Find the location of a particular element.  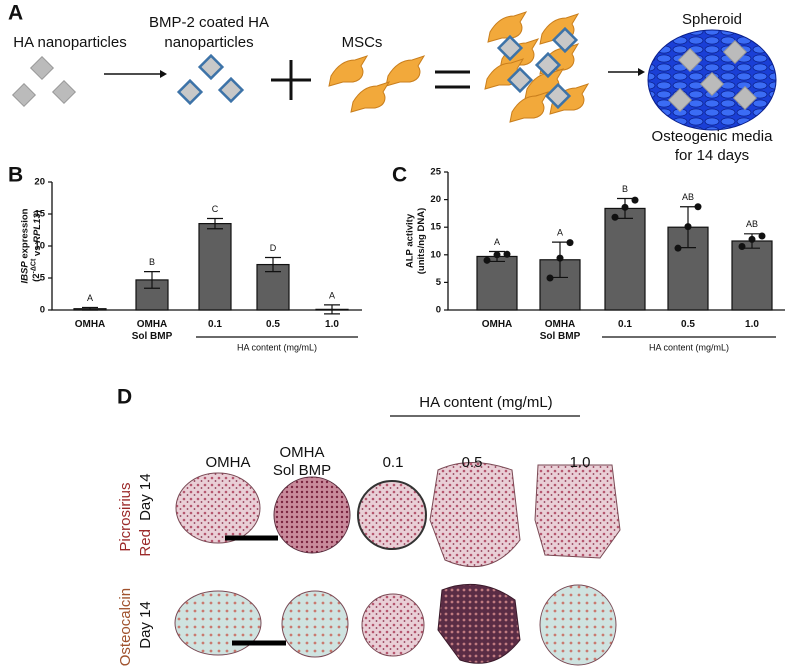

panel-label: A is located at coordinates (15, 13).